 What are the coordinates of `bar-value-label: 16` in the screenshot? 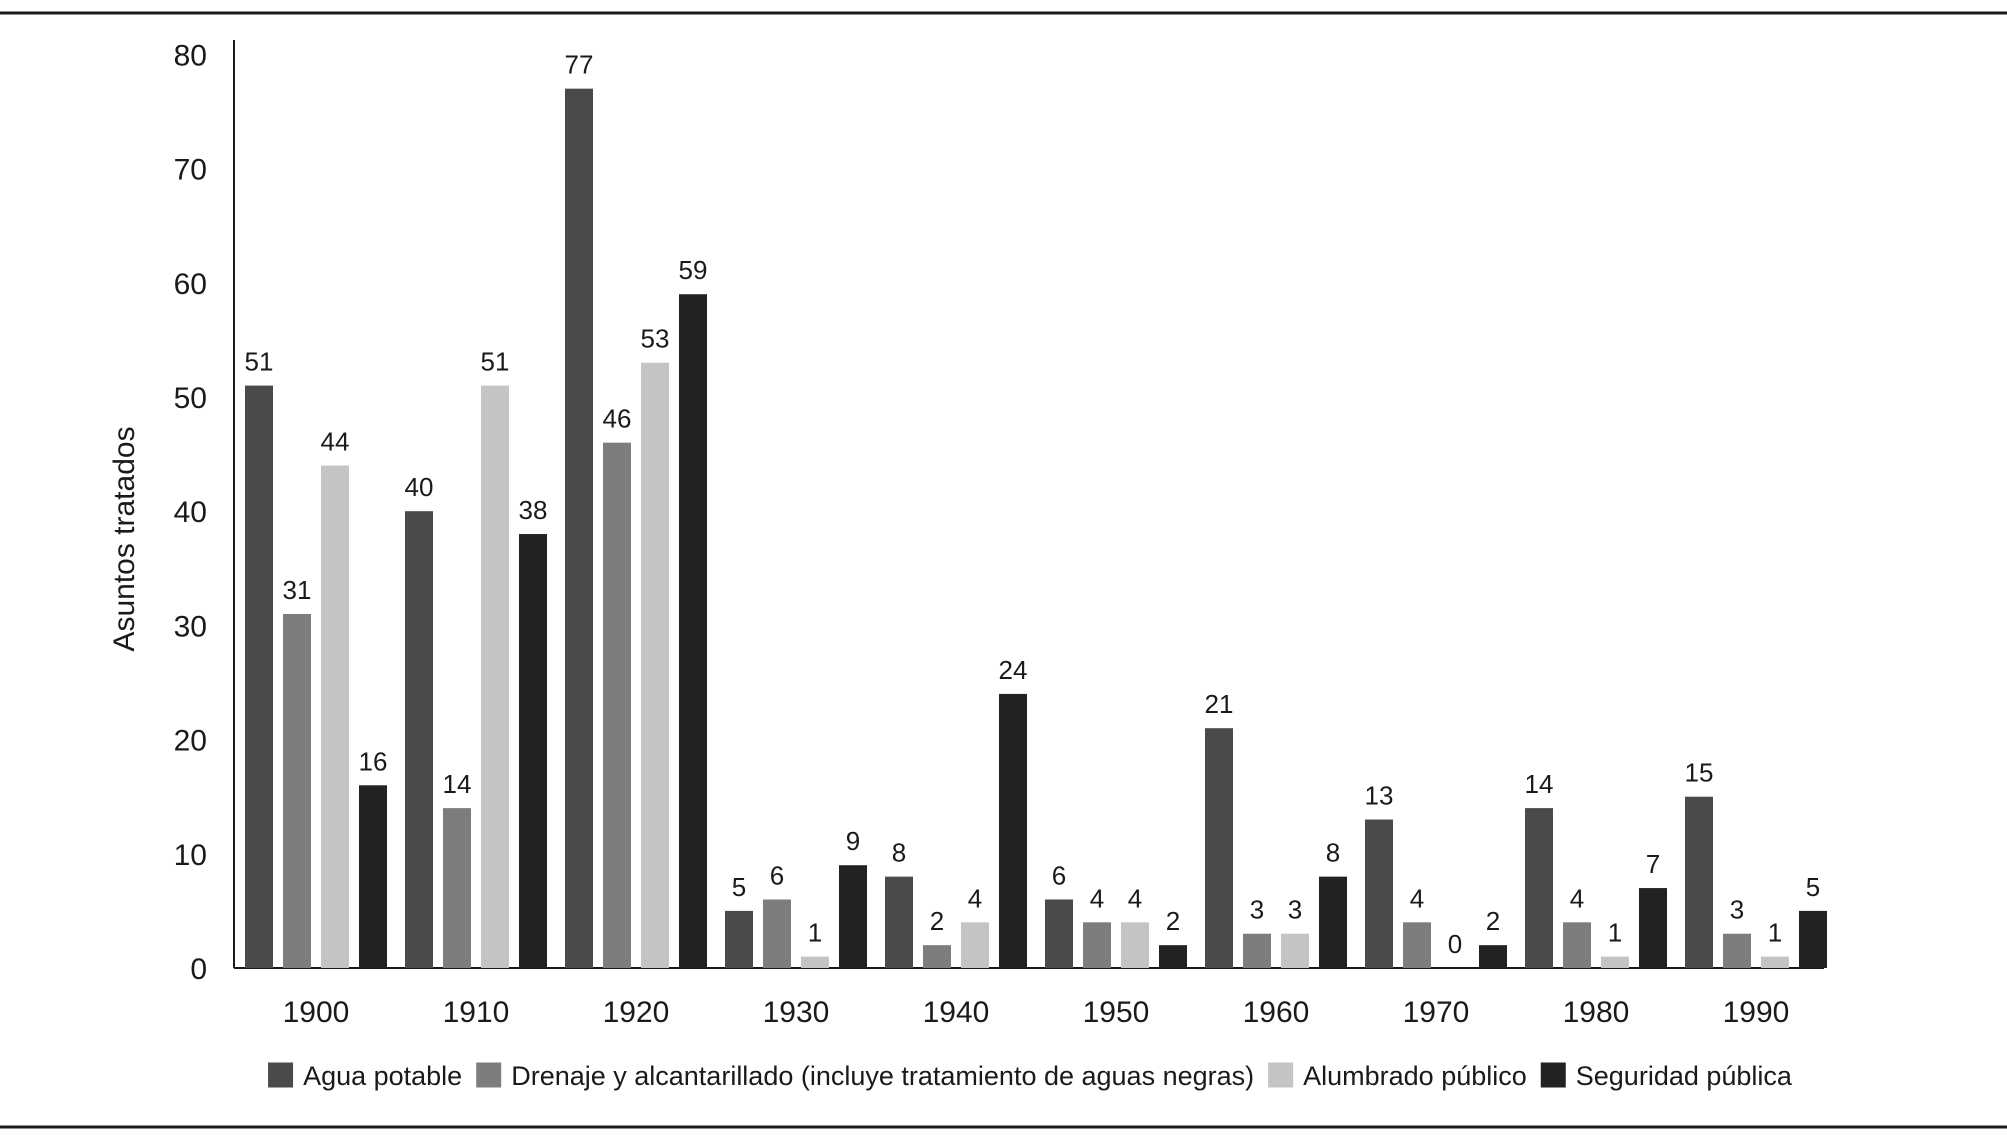 It's located at (373, 761).